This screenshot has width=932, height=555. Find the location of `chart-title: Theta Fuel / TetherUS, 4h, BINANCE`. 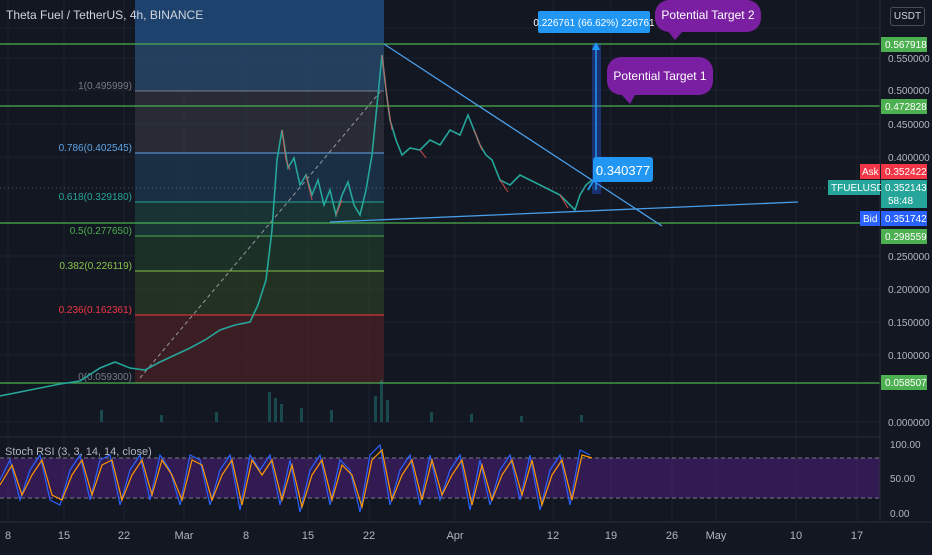

chart-title: Theta Fuel / TetherUS, 4h, BINANCE is located at coordinates (105, 15).